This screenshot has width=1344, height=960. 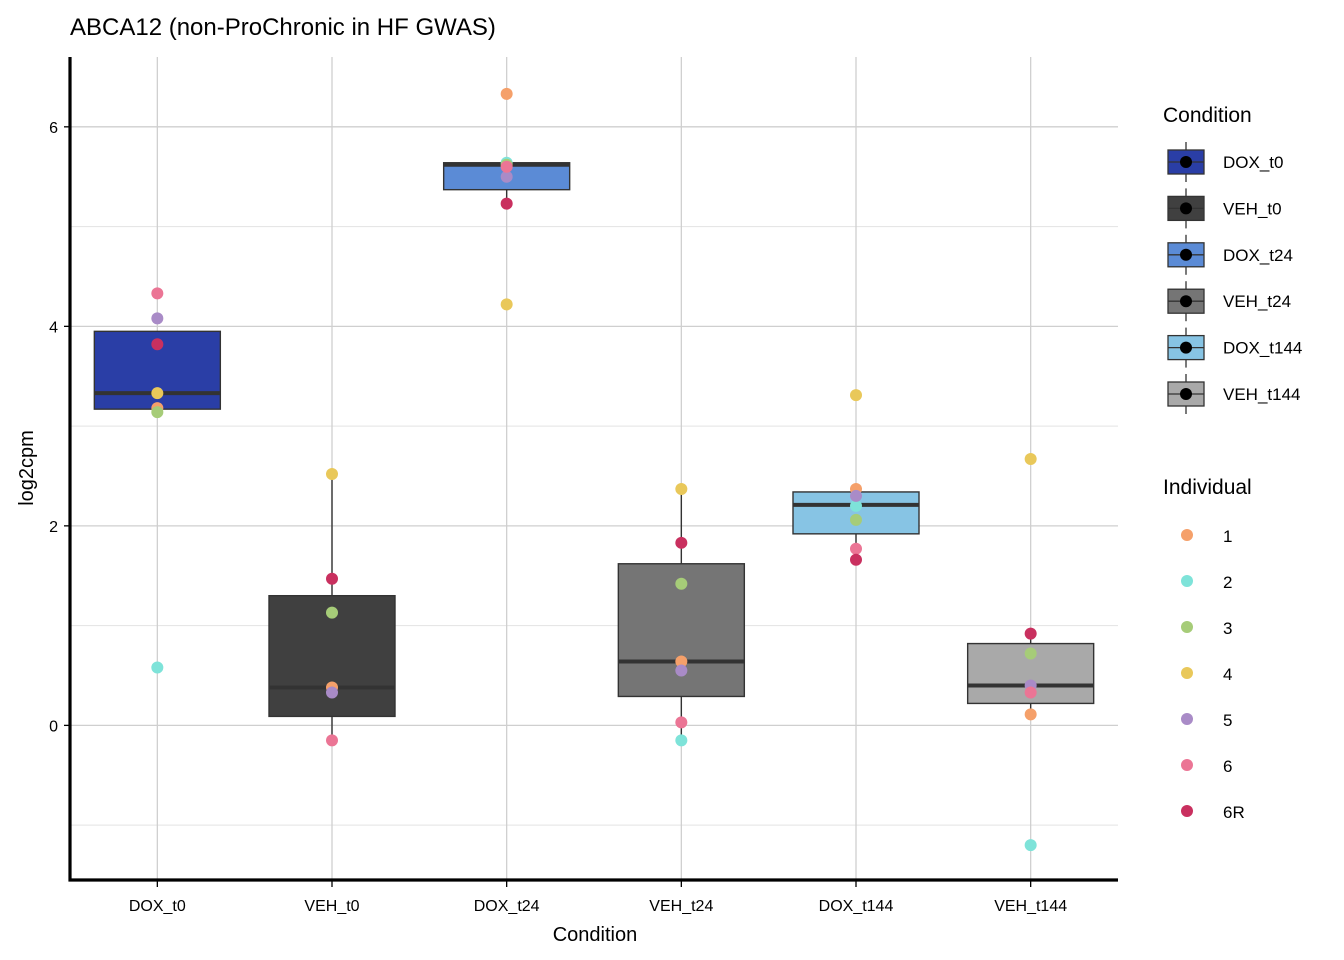 I want to click on y-tick-label: 0, so click(x=53, y=726).